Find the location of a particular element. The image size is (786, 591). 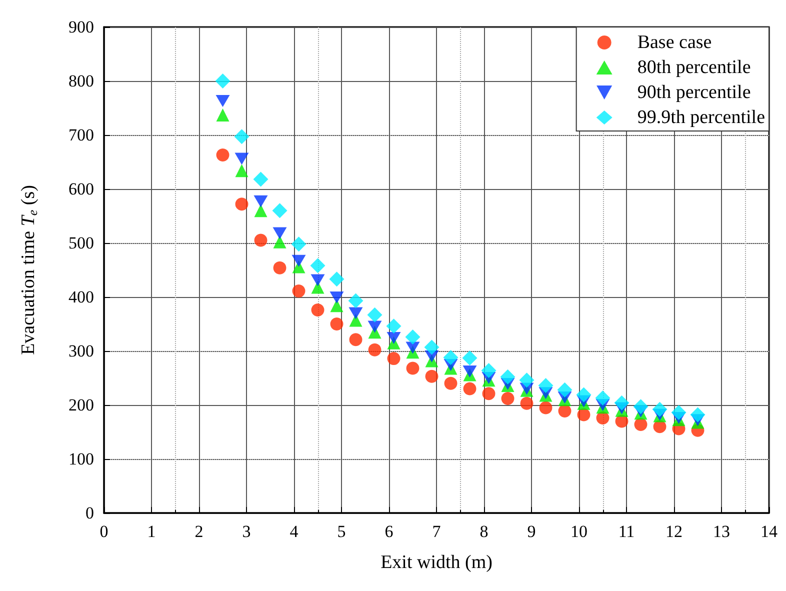

legend-label: Base case is located at coordinates (674, 42).